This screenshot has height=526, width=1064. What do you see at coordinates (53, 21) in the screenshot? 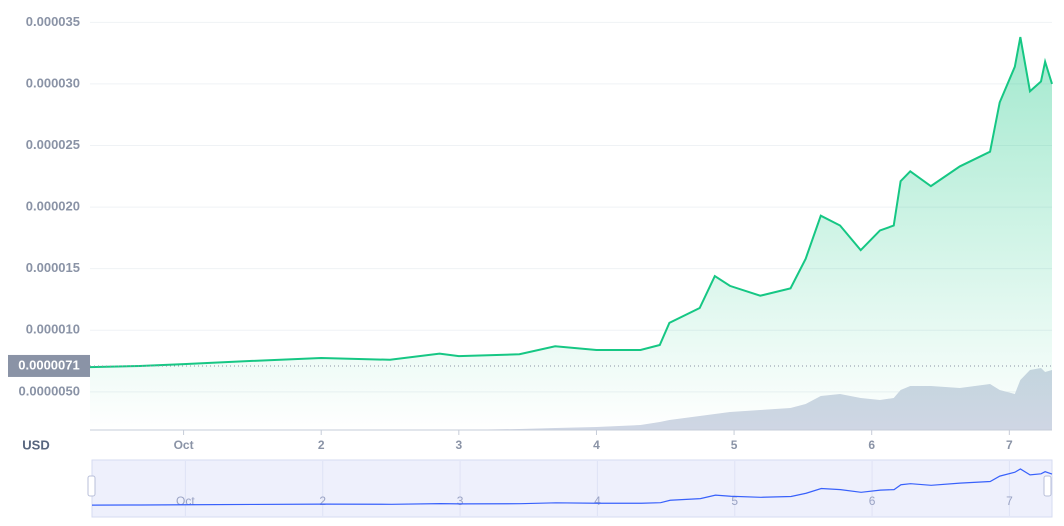
I see `y-tick-label: 0.000035` at bounding box center [53, 21].